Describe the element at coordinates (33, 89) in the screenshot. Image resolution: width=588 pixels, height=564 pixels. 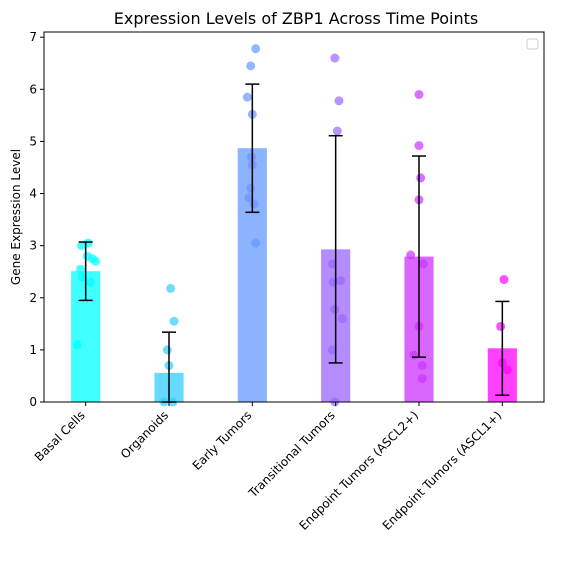
I see `y-tick-label: 6` at that location.